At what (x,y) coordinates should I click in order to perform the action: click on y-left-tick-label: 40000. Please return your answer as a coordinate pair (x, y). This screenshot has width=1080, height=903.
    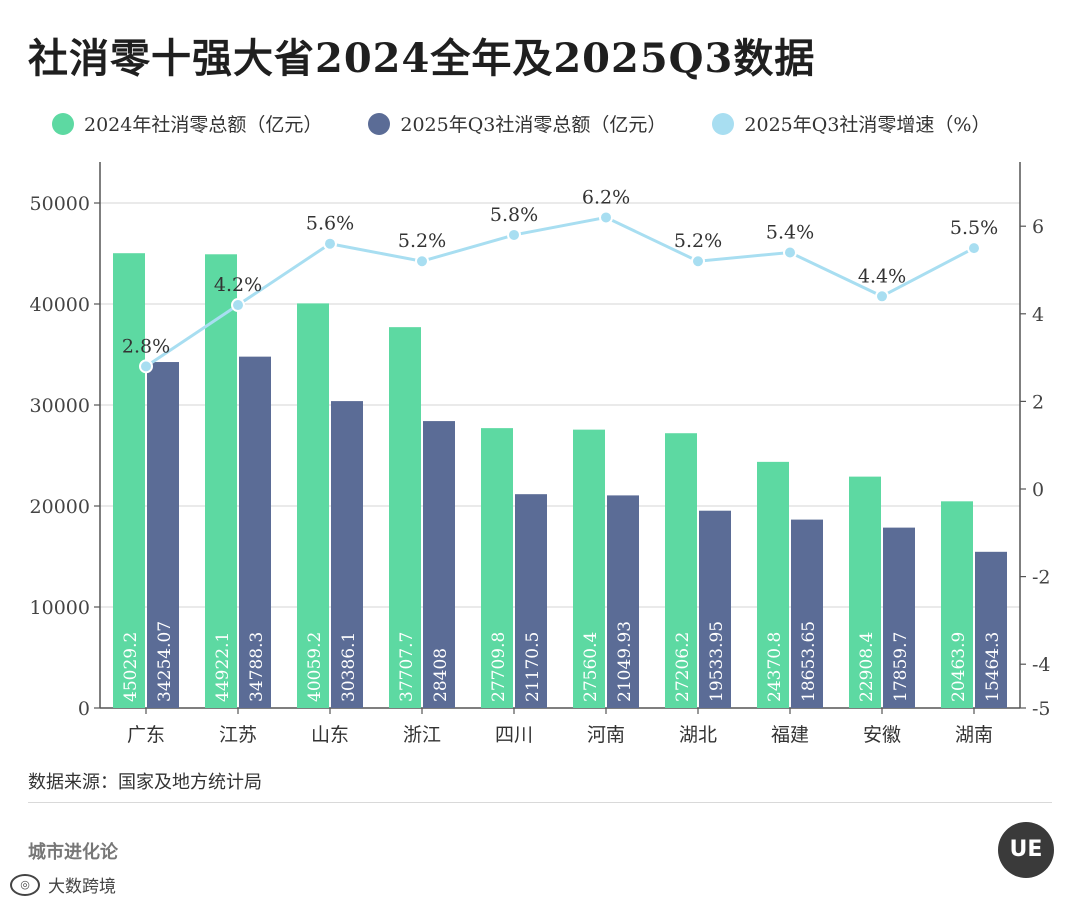
    Looking at the image, I should click on (60, 305).